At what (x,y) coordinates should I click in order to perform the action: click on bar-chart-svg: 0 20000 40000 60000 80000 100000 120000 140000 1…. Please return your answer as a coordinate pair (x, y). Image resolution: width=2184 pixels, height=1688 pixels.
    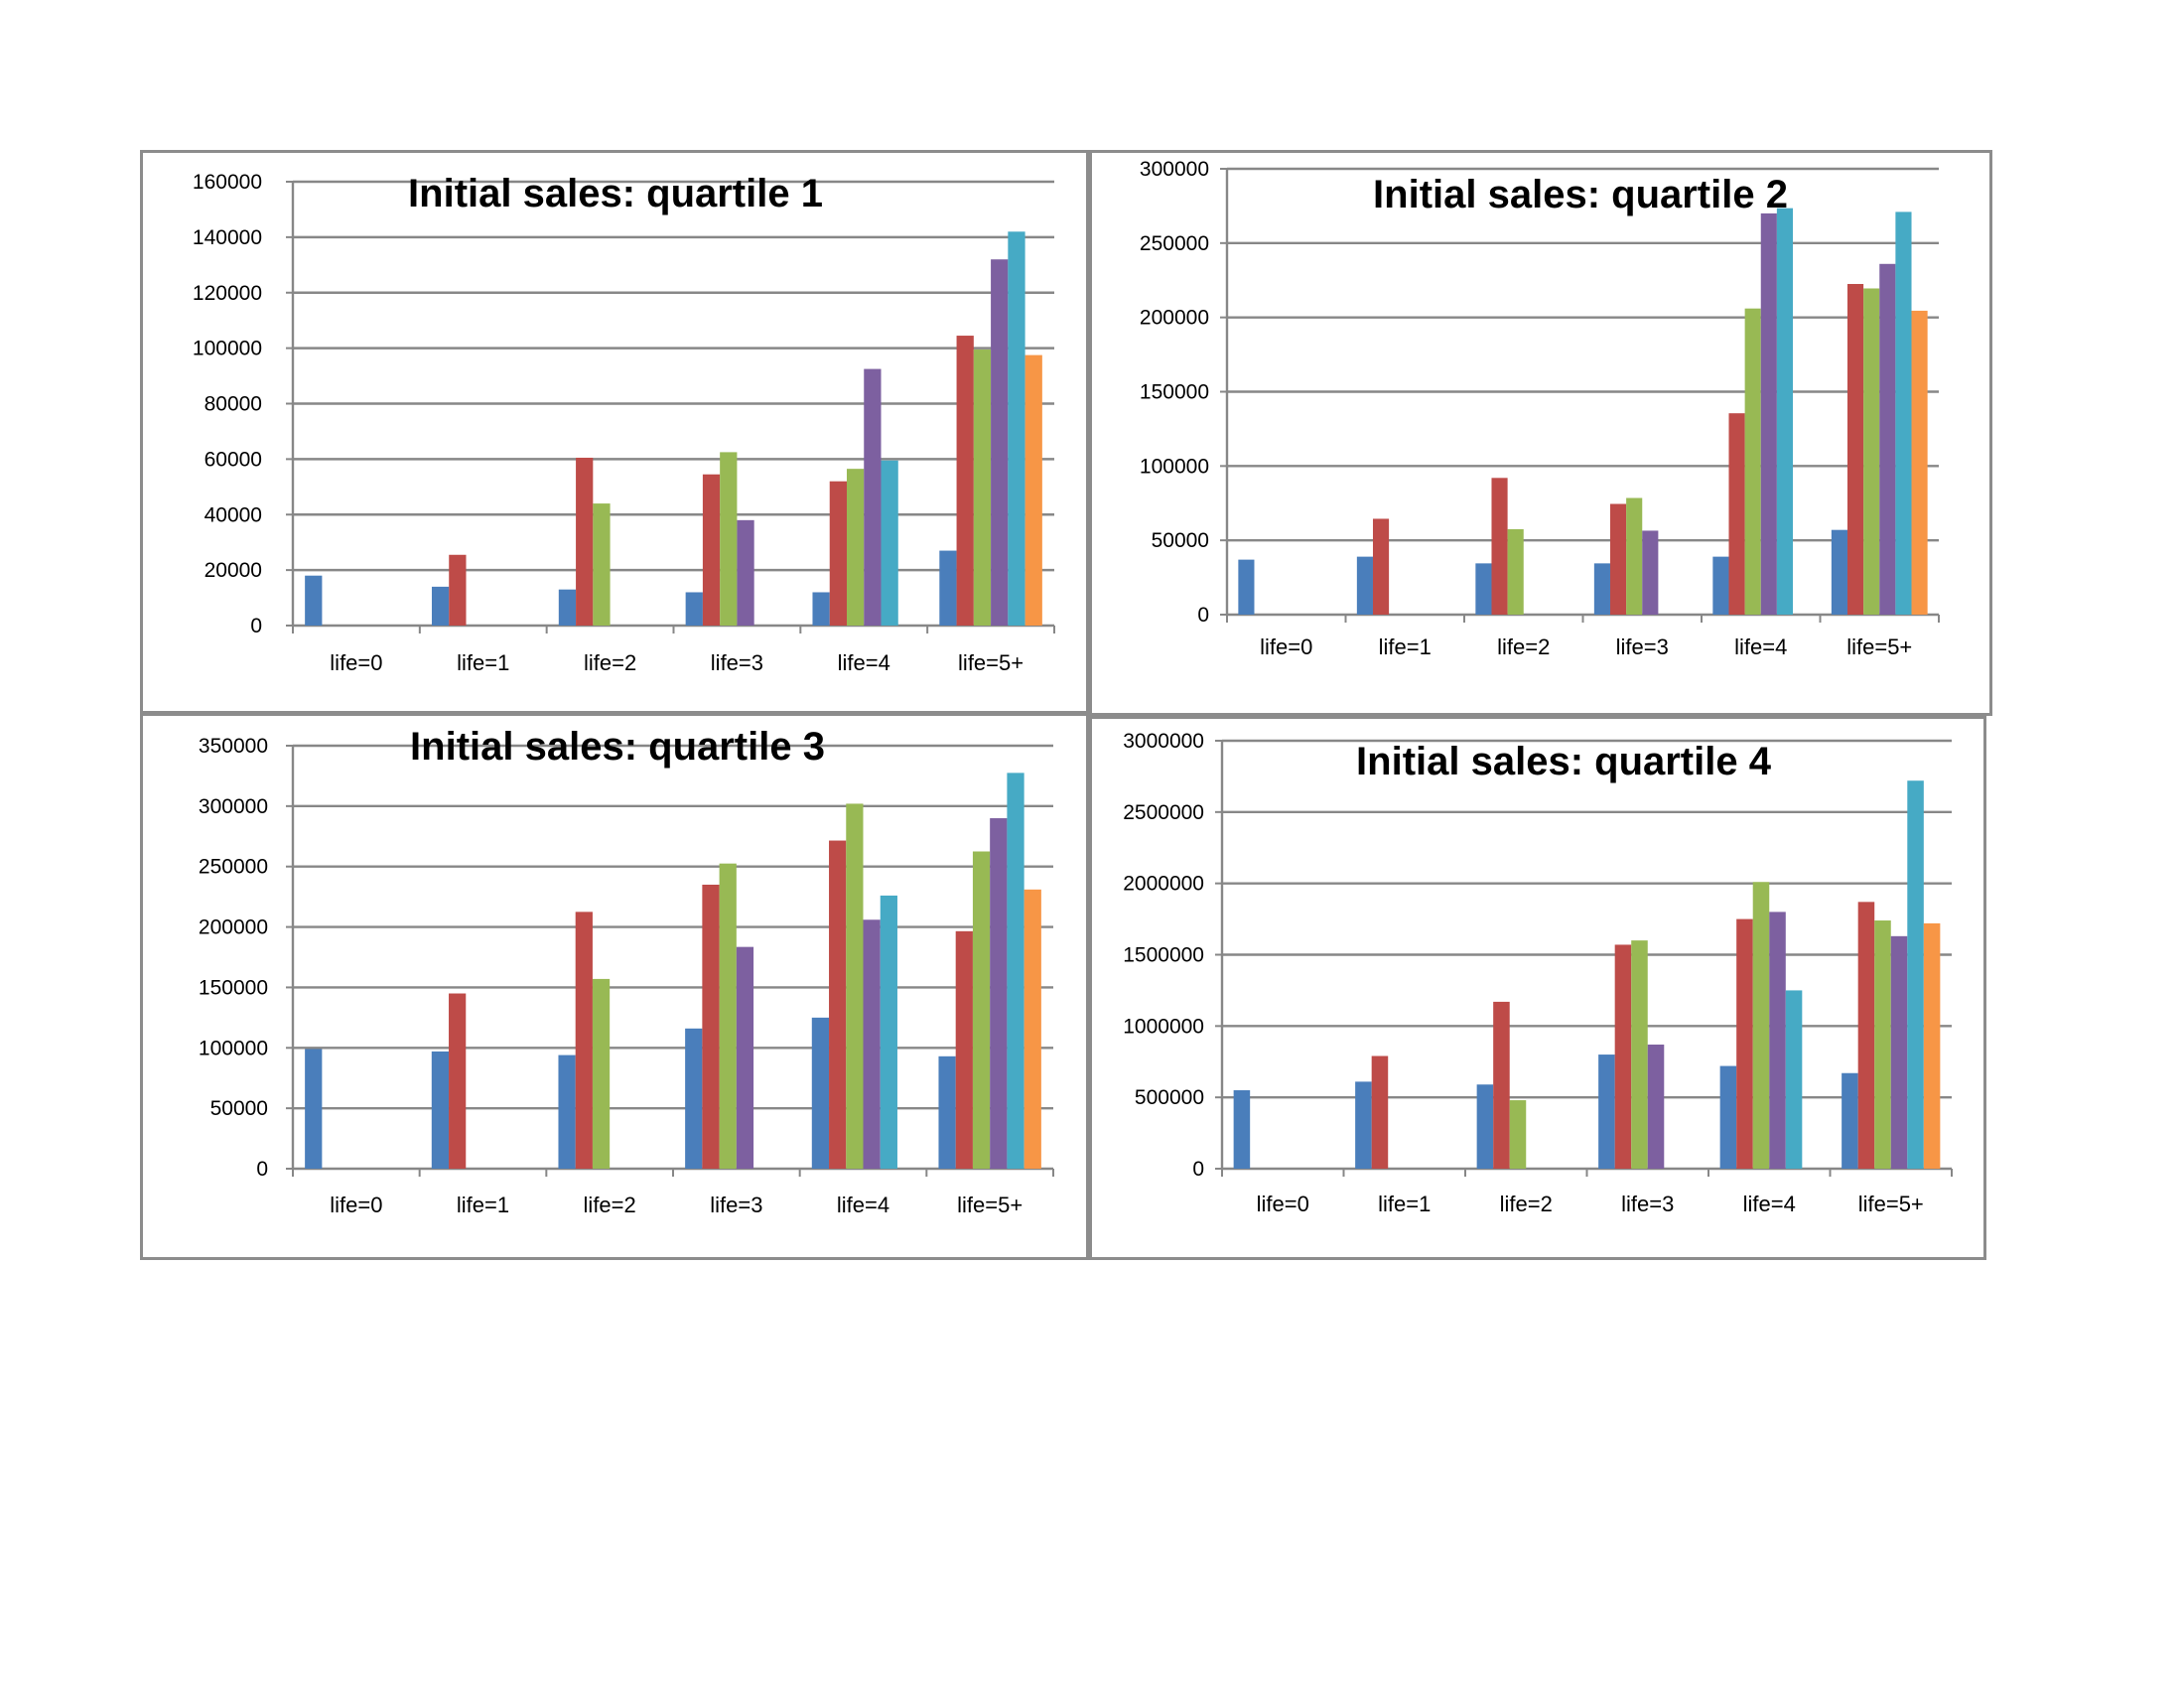
    Looking at the image, I should click on (624, 423).